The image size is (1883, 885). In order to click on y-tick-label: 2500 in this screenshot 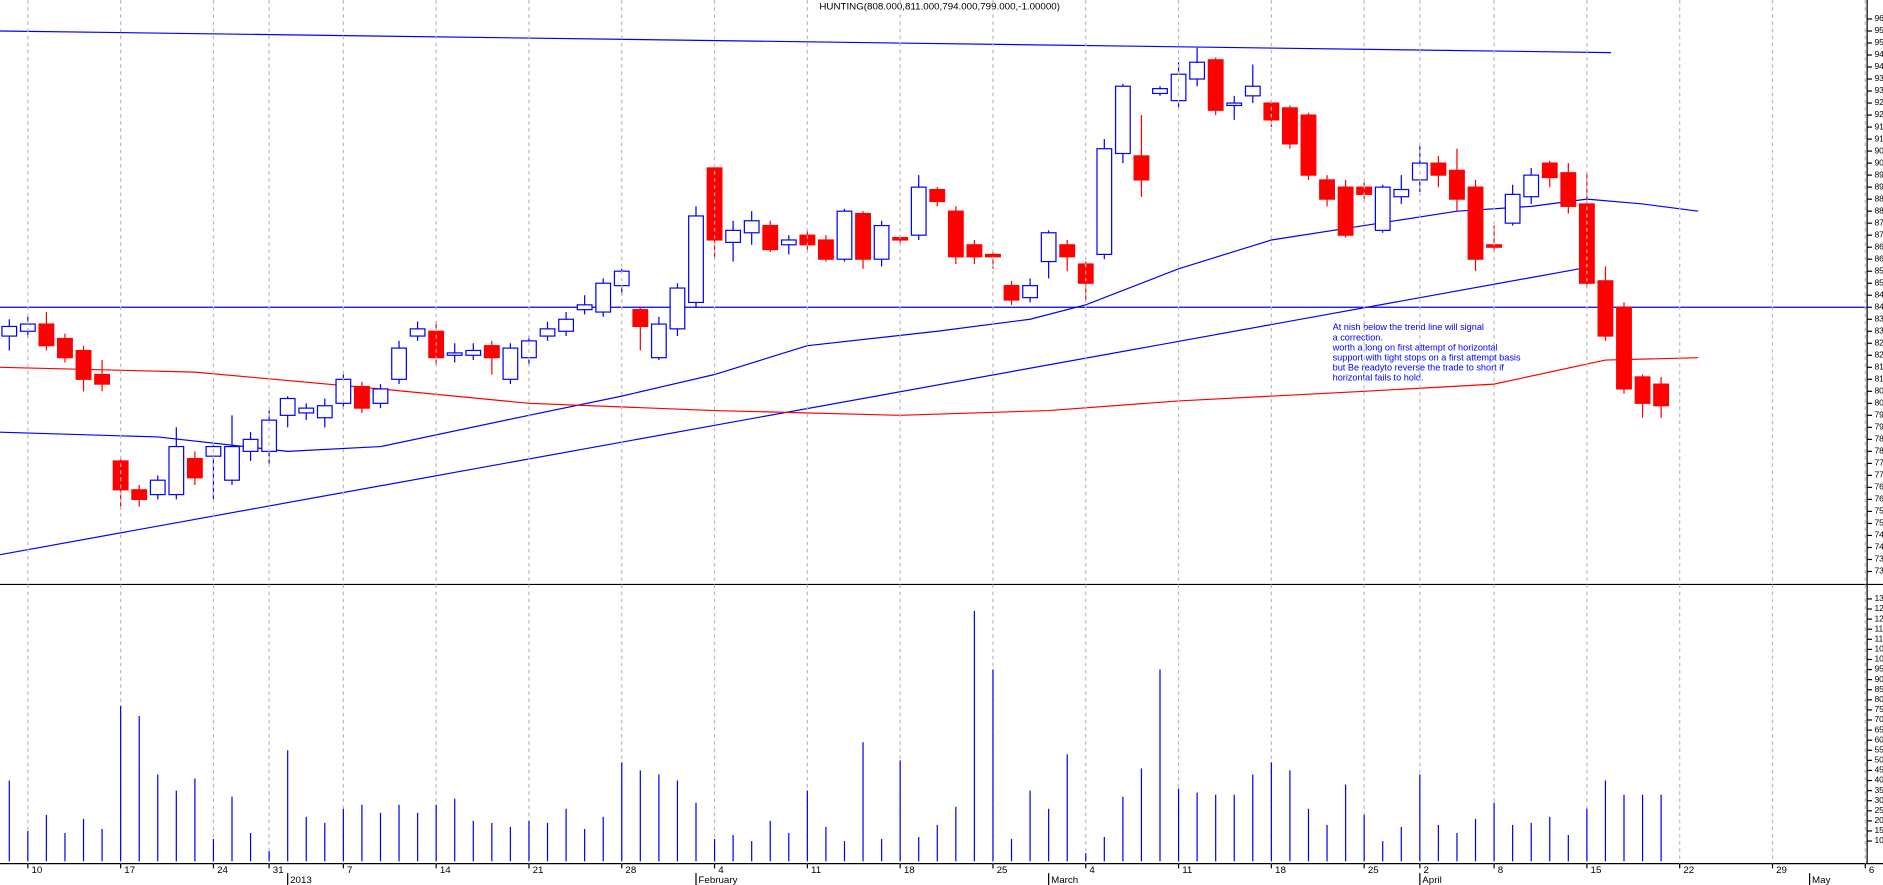, I will do `click(1878, 810)`.